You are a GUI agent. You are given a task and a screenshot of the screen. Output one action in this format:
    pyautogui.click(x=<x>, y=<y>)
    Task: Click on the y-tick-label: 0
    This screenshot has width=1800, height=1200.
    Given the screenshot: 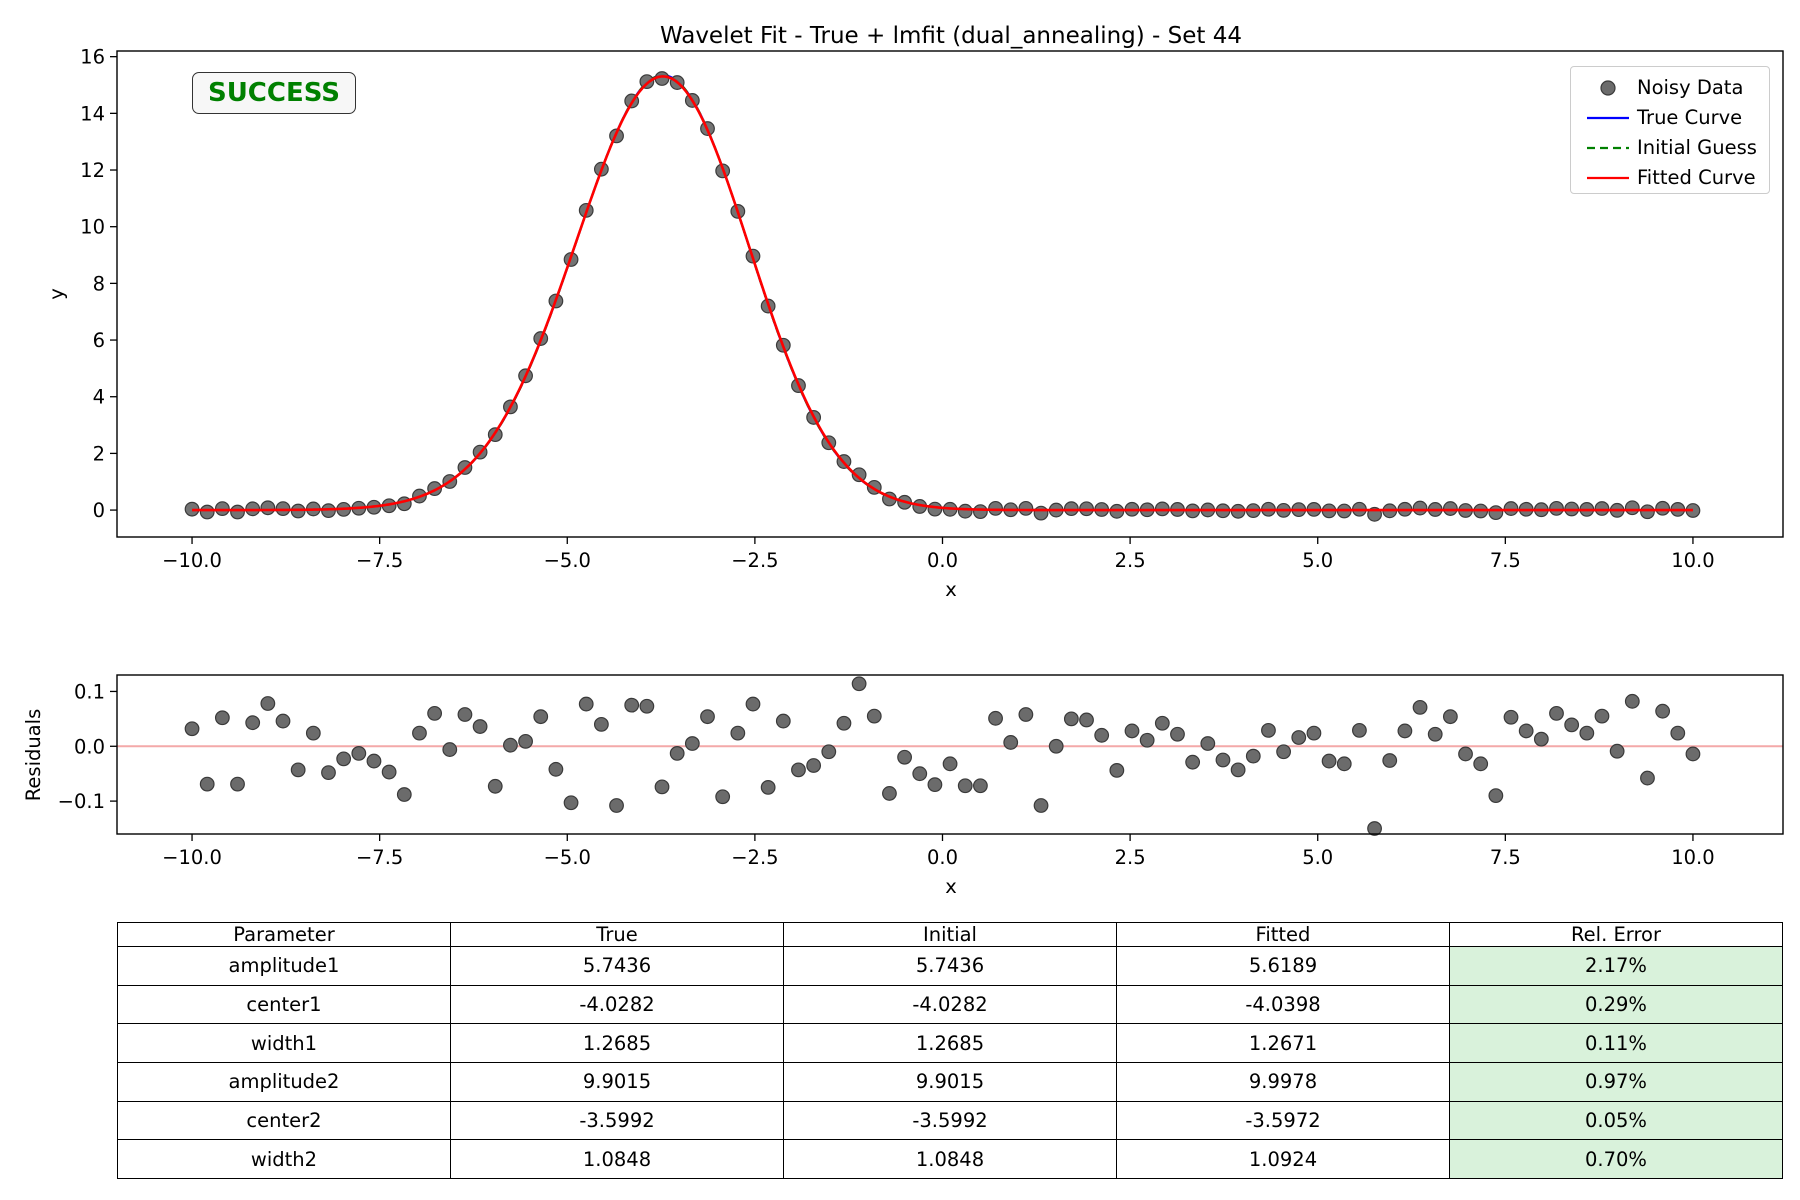 What is the action you would take?
    pyautogui.click(x=99, y=510)
    